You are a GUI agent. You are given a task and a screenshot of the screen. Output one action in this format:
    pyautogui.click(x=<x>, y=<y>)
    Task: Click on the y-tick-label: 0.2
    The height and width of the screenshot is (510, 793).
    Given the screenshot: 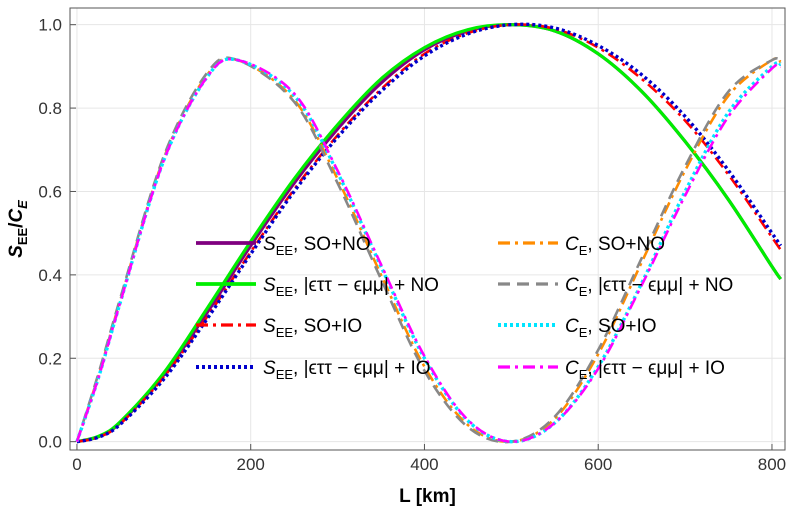 What is the action you would take?
    pyautogui.click(x=50, y=358)
    